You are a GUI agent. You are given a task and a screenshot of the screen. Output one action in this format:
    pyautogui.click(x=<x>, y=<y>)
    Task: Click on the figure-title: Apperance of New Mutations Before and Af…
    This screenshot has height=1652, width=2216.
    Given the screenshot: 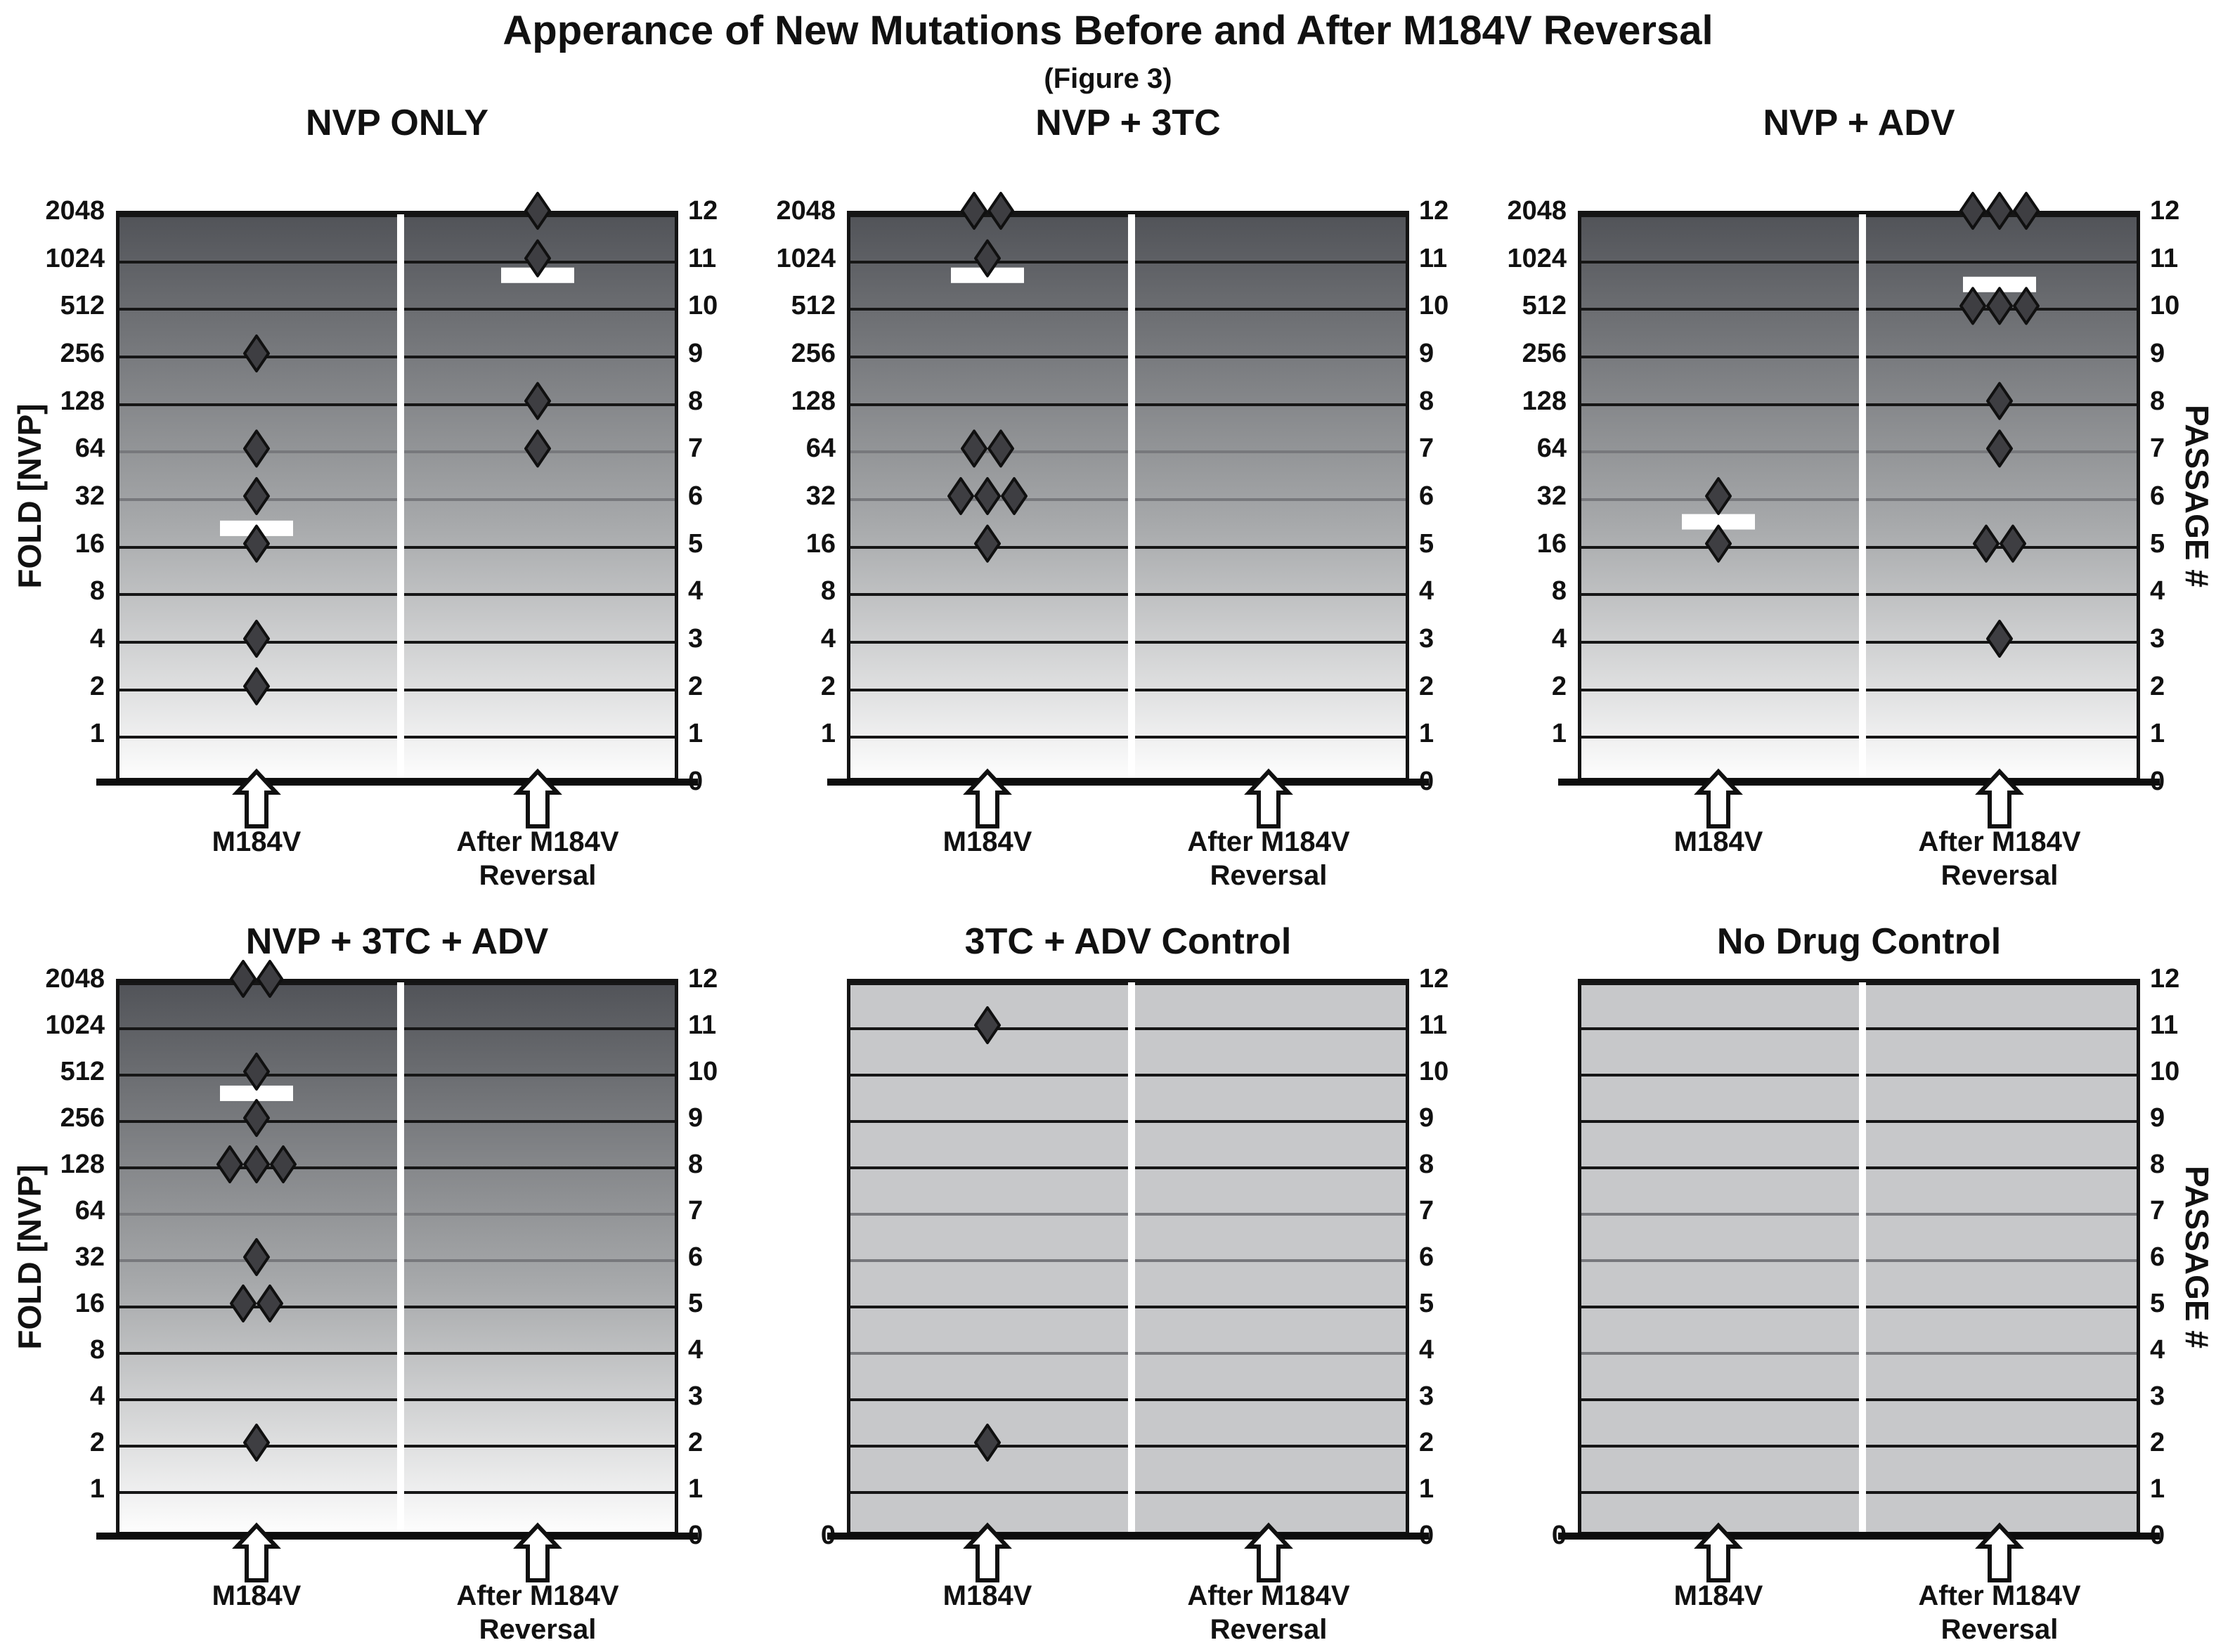 What is the action you would take?
    pyautogui.click(x=1108, y=30)
    